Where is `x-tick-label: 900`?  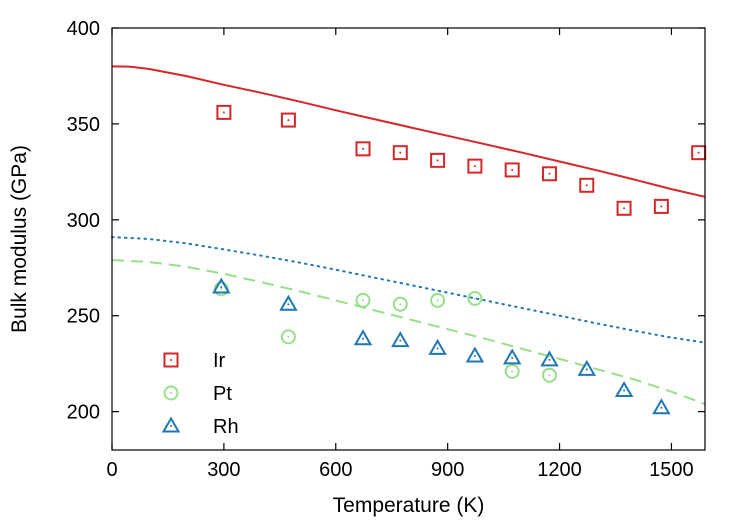
x-tick-label: 900 is located at coordinates (447, 470).